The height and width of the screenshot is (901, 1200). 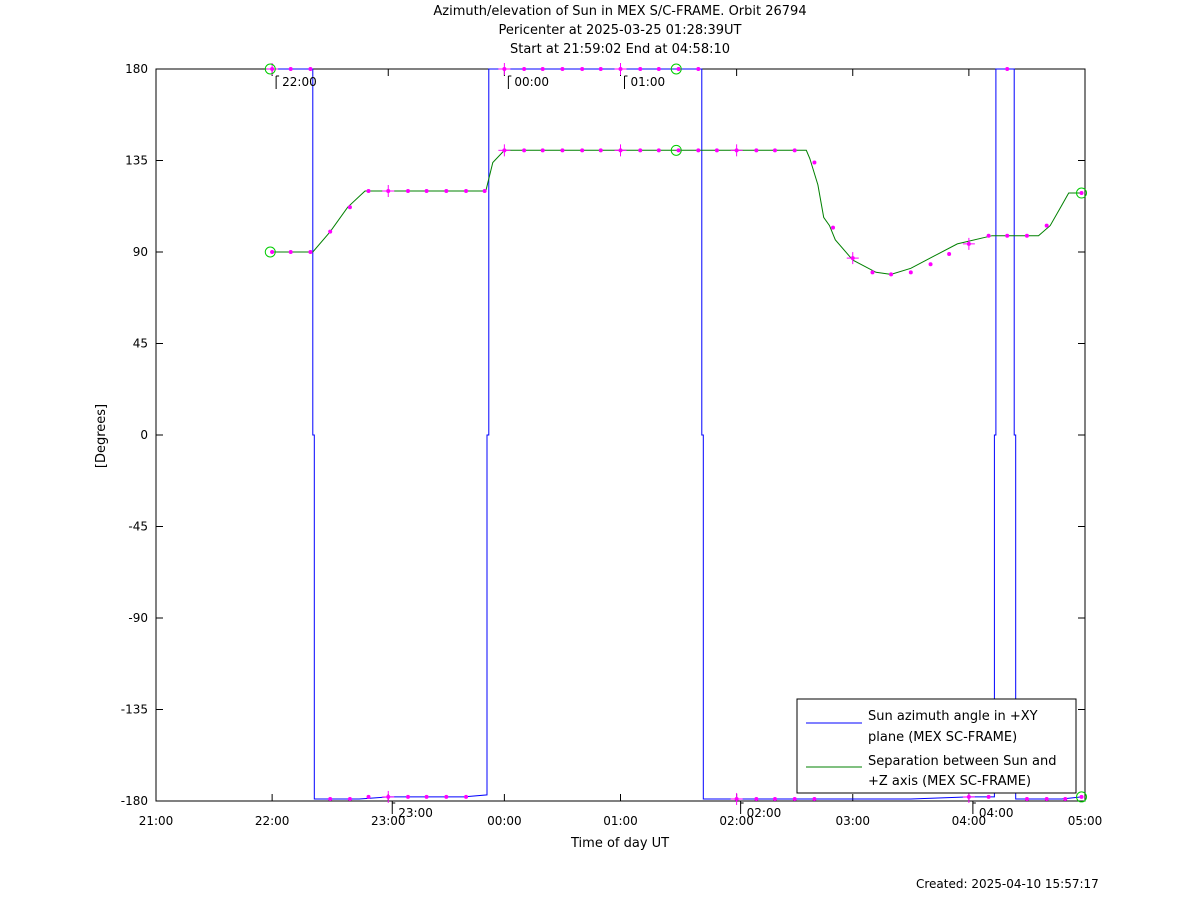 I want to click on x-tick-label: 22:00, so click(x=272, y=821).